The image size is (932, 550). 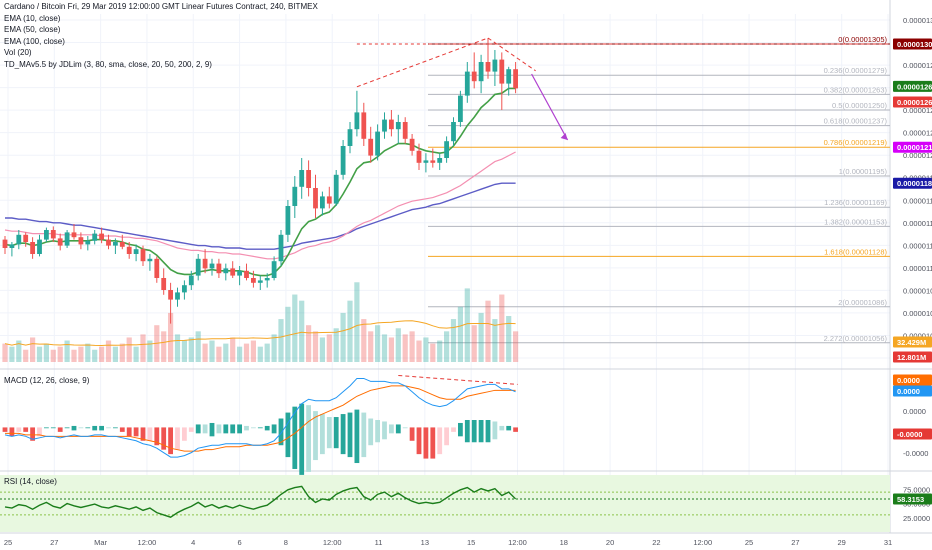 I want to click on rsi-pane, so click(x=445, y=503).